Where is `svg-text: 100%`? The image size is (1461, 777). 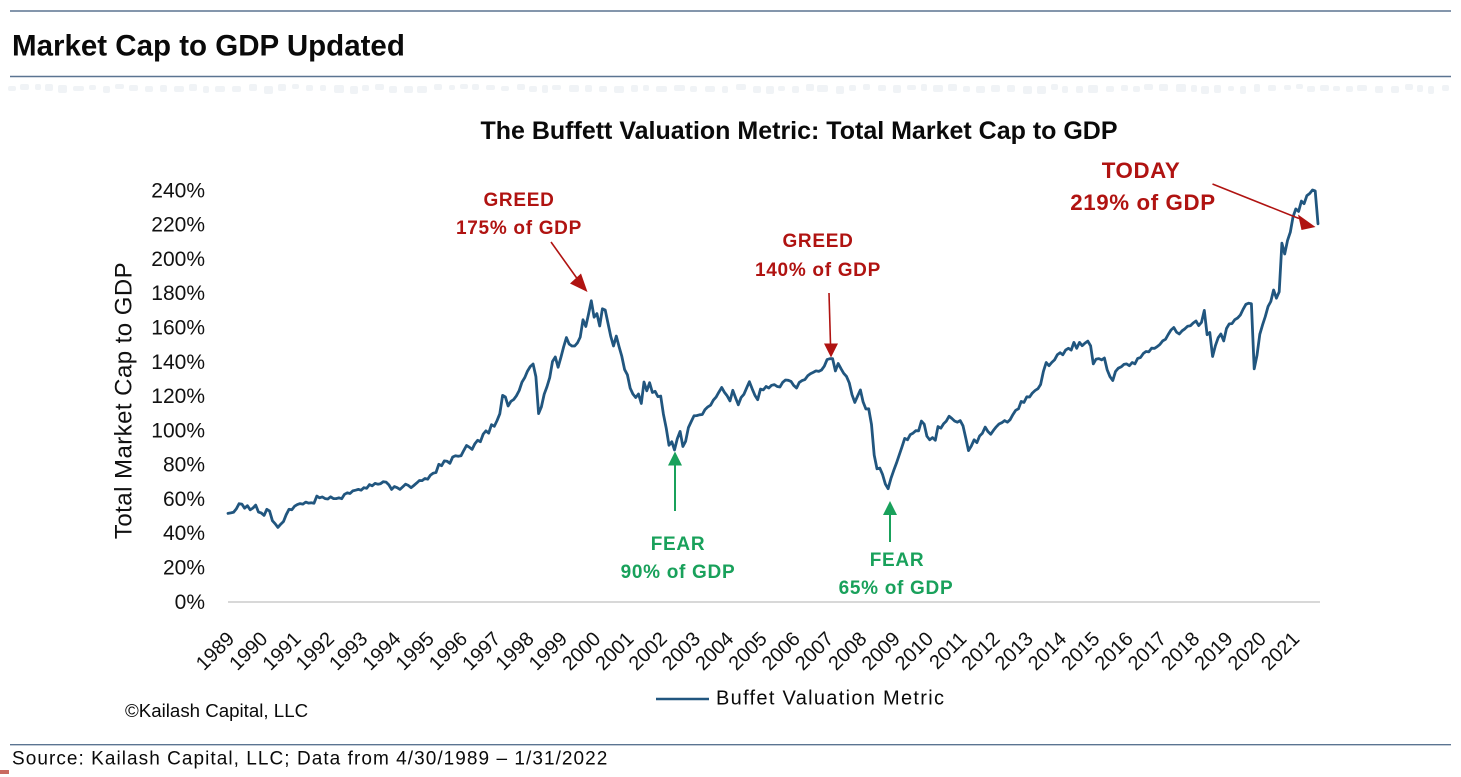
svg-text: 100% is located at coordinates (178, 430).